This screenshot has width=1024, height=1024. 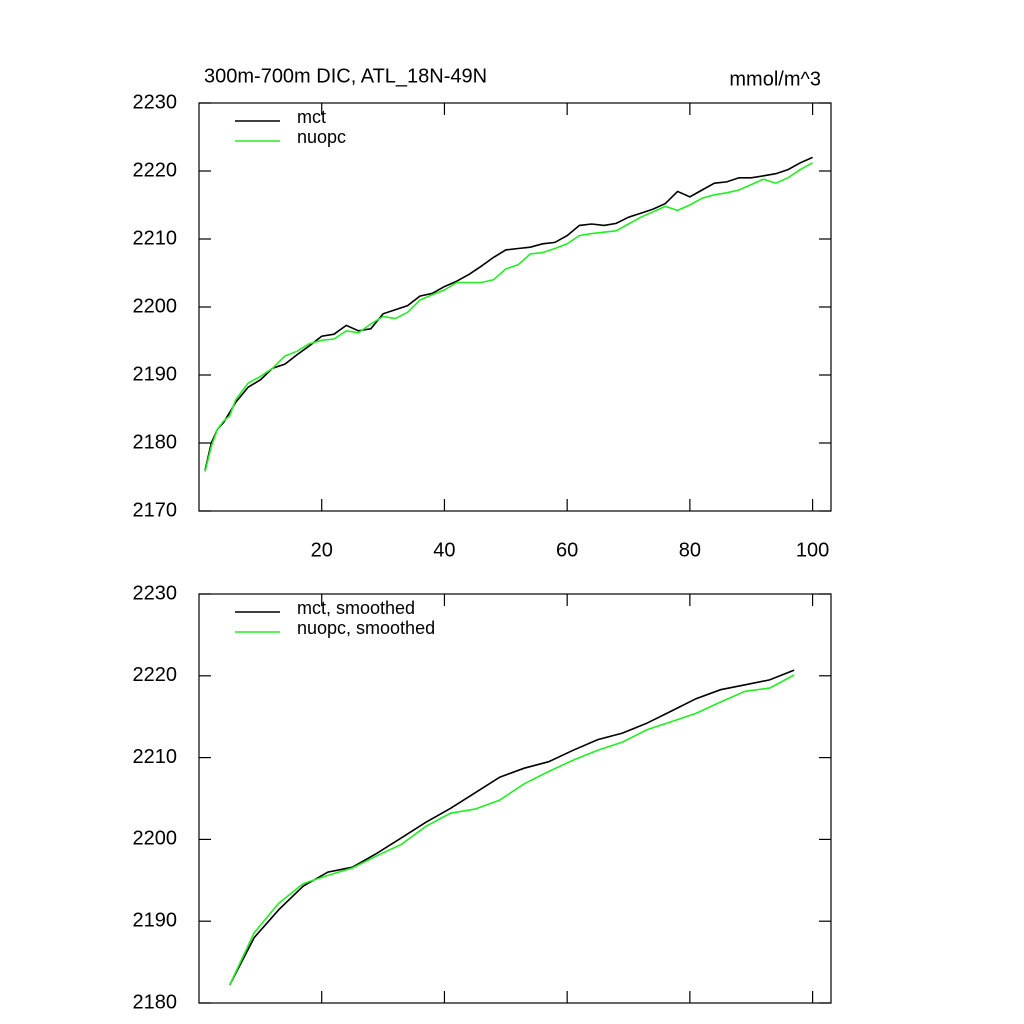 What do you see at coordinates (155, 510) in the screenshot?
I see `y-tick-label: 2170` at bounding box center [155, 510].